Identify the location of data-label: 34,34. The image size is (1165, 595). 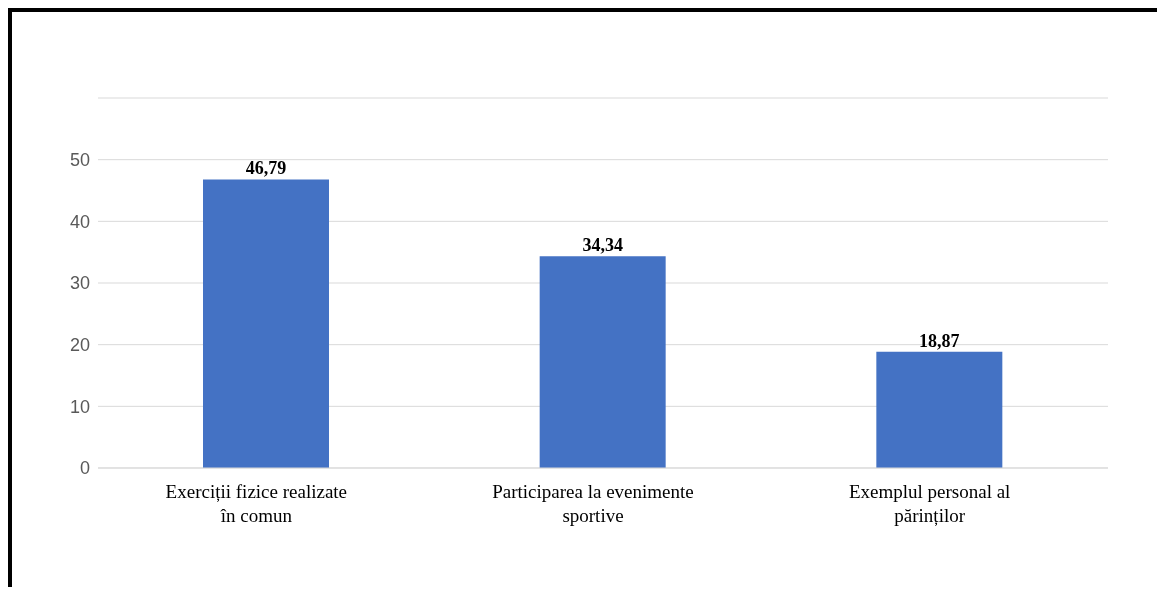
(602, 245).